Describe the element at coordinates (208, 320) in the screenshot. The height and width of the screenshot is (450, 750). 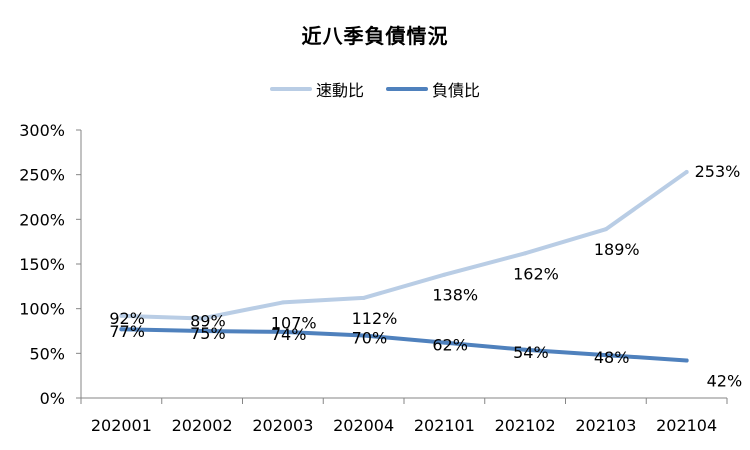
I see `data-label-quick-ratio: 89%` at that location.